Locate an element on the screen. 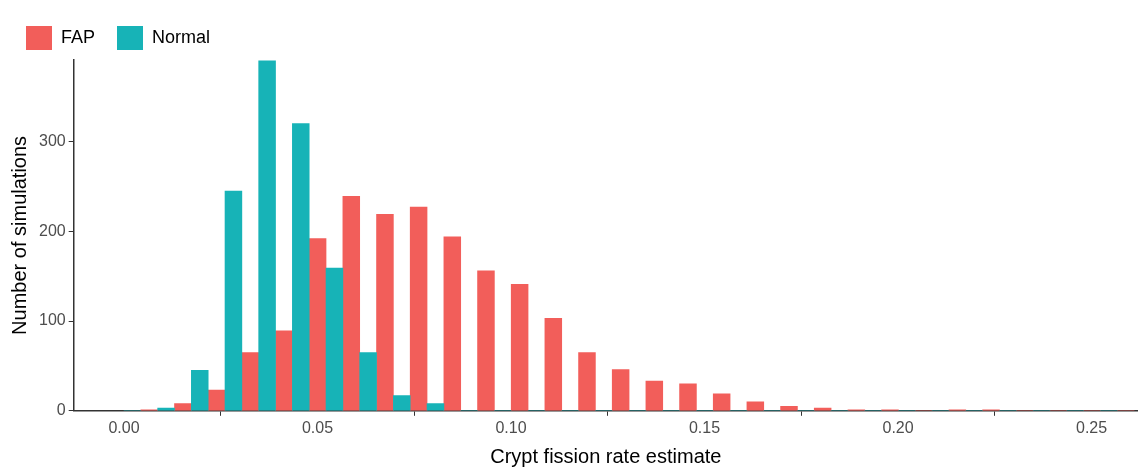 The image size is (1138, 475). x-tick-label: 0.25 is located at coordinates (1091, 427).